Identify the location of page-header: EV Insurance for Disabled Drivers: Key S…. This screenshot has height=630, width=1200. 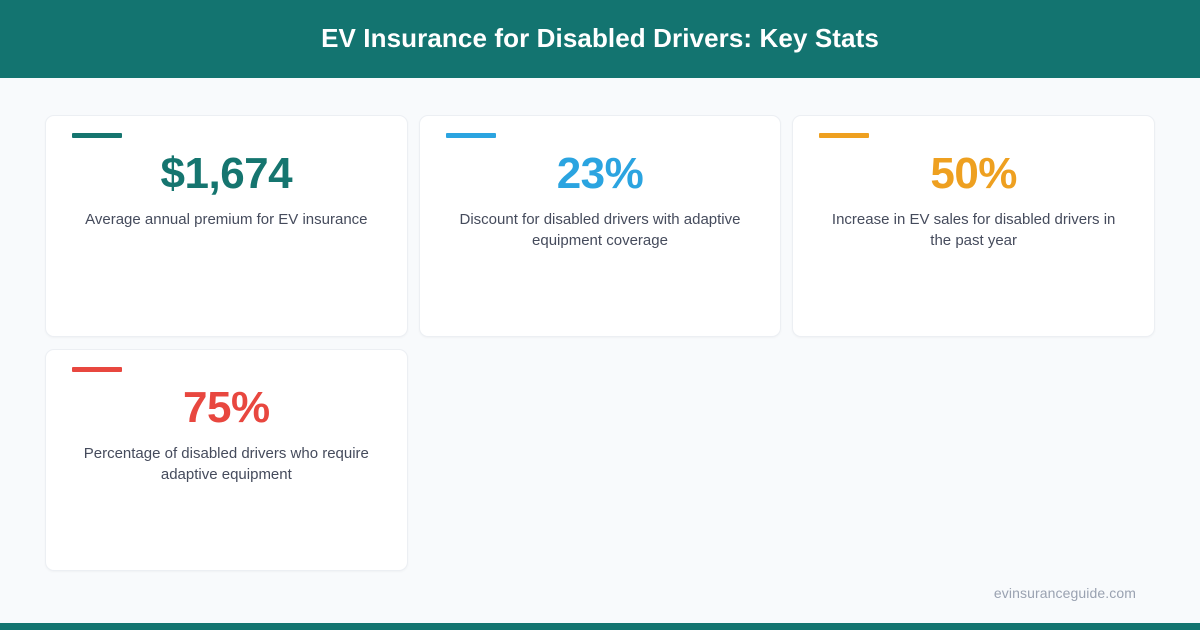
(600, 39).